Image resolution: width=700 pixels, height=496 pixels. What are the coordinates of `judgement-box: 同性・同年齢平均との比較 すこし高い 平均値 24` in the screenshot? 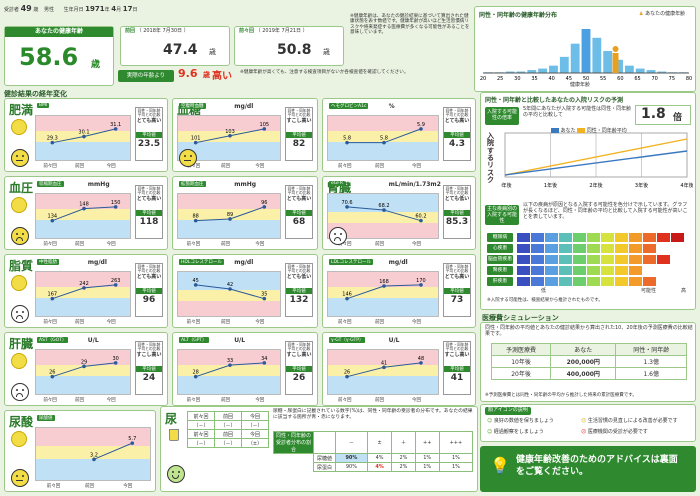 It's located at (149, 368).